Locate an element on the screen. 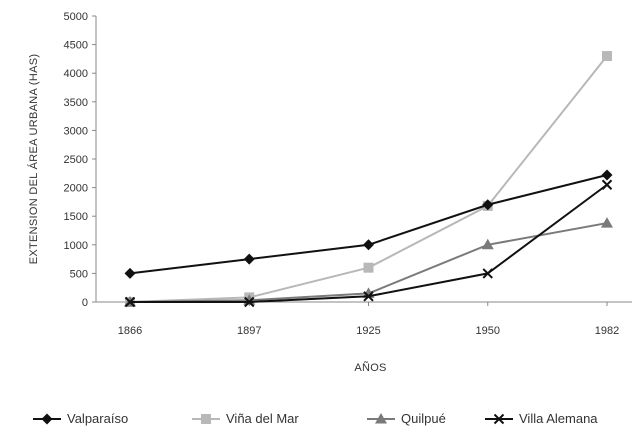 This screenshot has height=434, width=642. y-tick-label: 4000 is located at coordinates (76, 74).